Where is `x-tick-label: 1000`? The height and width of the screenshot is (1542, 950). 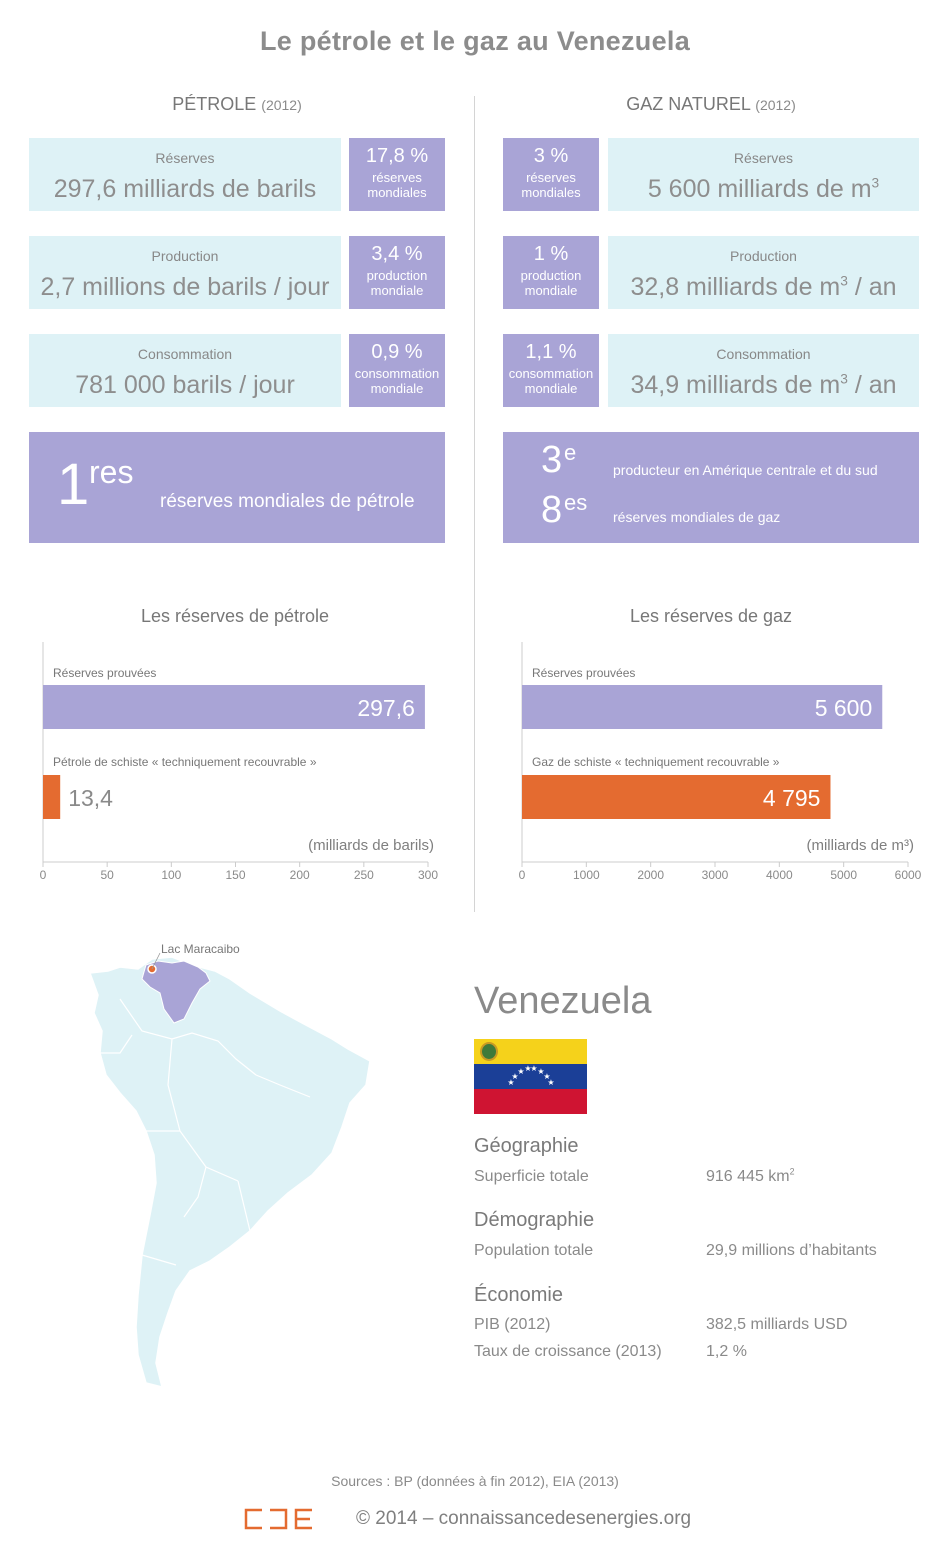
x-tick-label: 1000 is located at coordinates (586, 875).